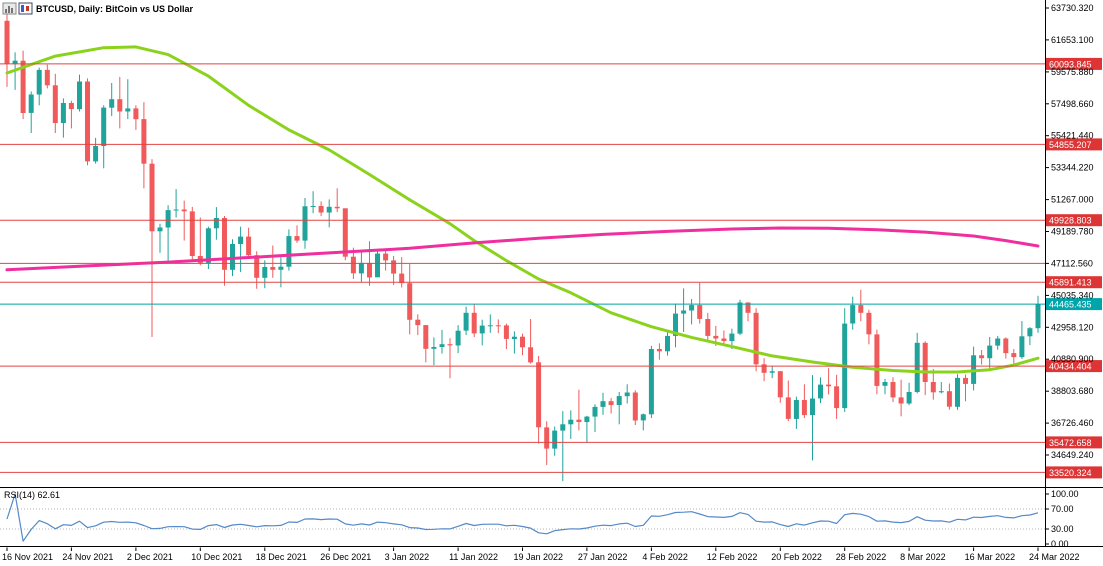 Image resolution: width=1103 pixels, height=566 pixels. What do you see at coordinates (1070, 473) in the screenshot?
I see `price-badge-label: 33520.324` at bounding box center [1070, 473].